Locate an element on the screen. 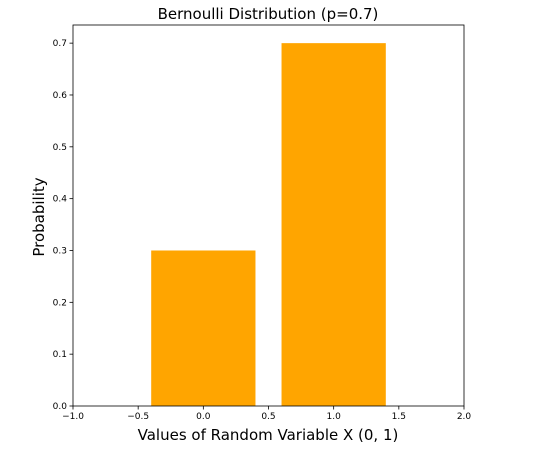 This screenshot has height=452, width=550. y-tick-label: 0.4 is located at coordinates (60, 200).